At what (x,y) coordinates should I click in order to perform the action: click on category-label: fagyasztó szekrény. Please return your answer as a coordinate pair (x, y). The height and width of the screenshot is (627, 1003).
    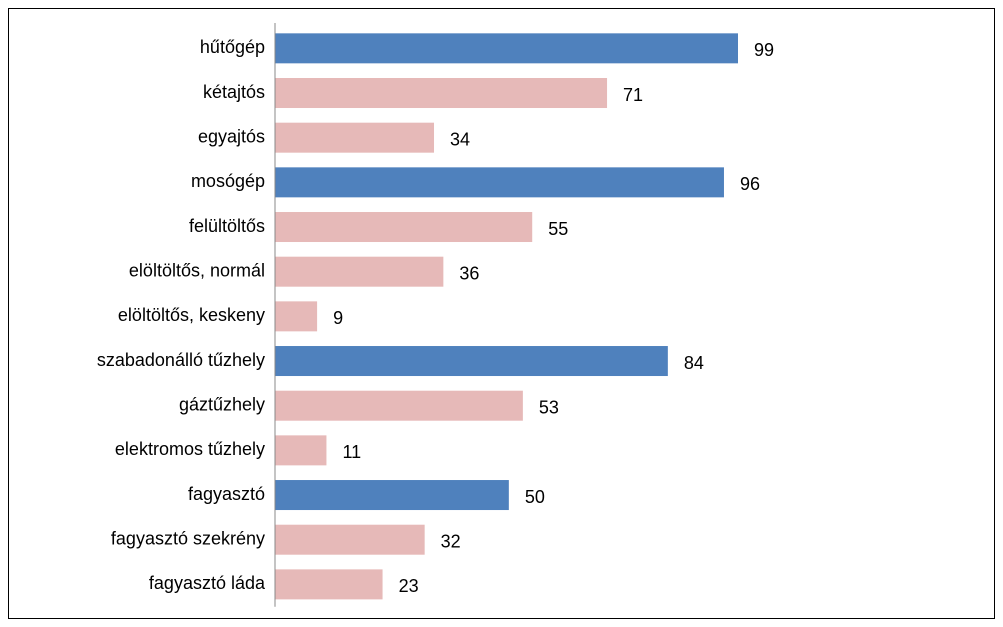
    Looking at the image, I should click on (188, 538).